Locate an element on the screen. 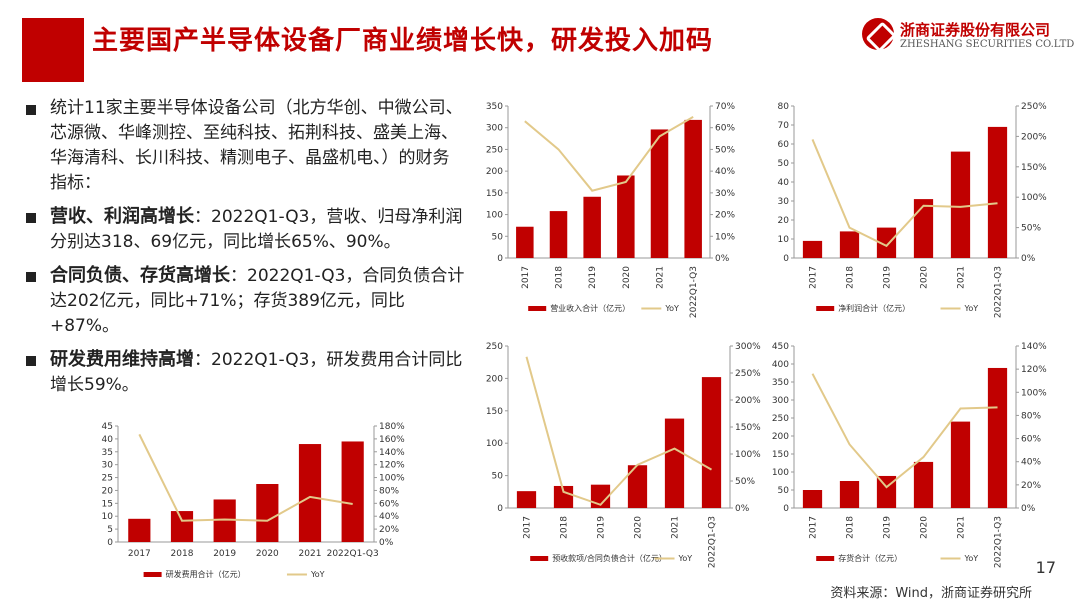 The width and height of the screenshot is (1080, 604). legend-bar-label: 存货合计（亿元） is located at coordinates (870, 558).